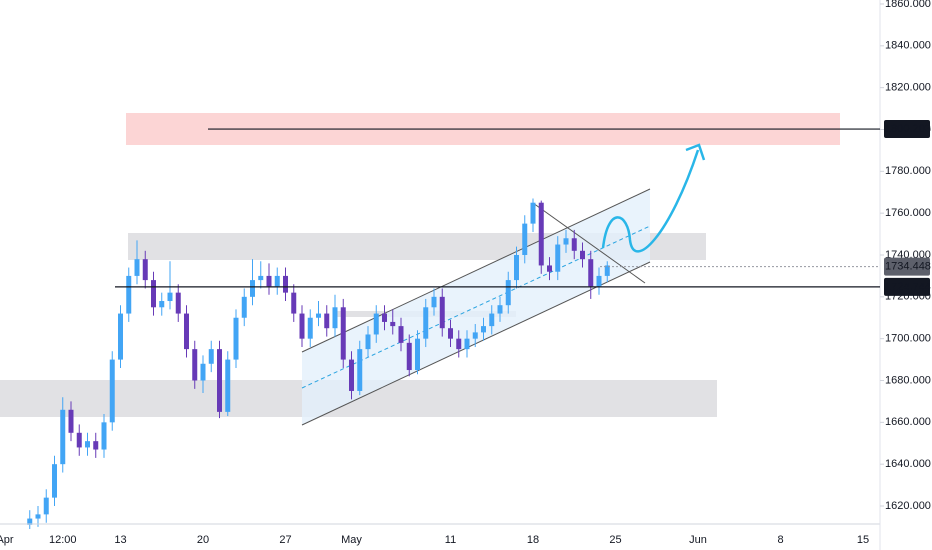  What do you see at coordinates (908, 506) in the screenshot?
I see `y-tick-label: 1620.000` at bounding box center [908, 506].